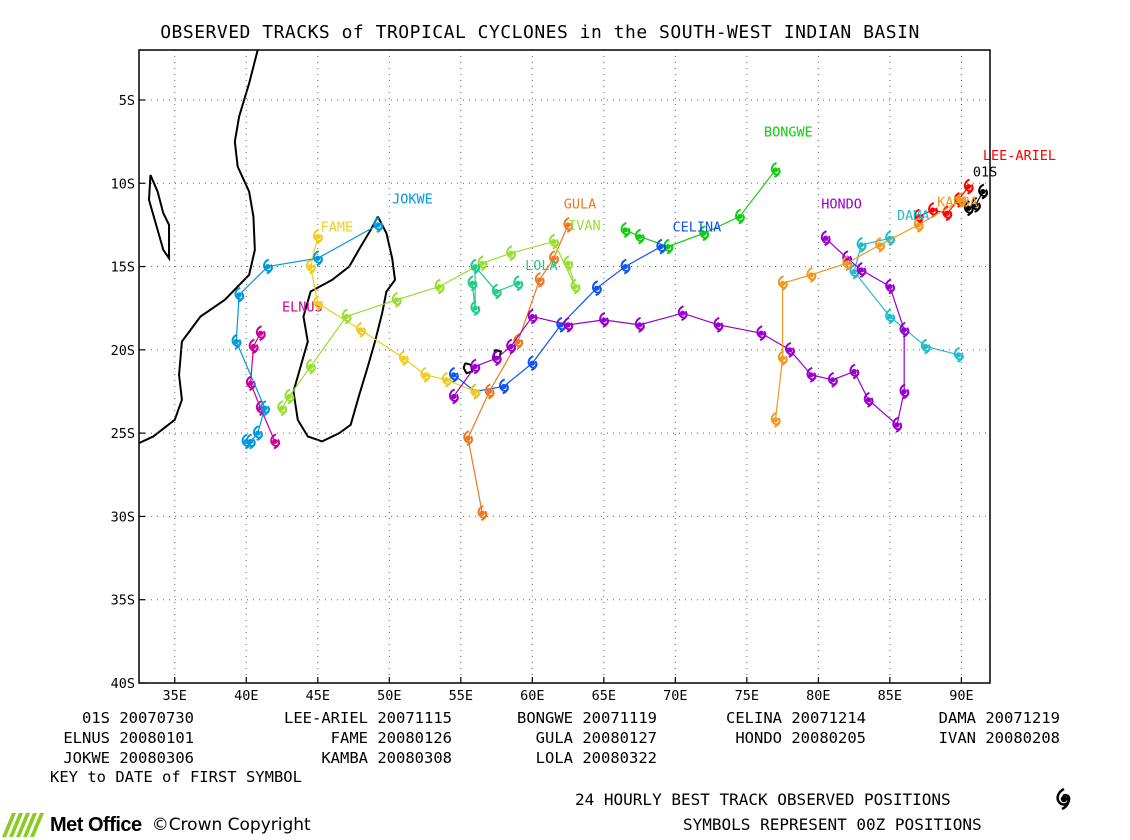 Image resolution: width=1130 pixels, height=840 pixels. I want to click on key-entry: IVAN 20080208, so click(995, 738).